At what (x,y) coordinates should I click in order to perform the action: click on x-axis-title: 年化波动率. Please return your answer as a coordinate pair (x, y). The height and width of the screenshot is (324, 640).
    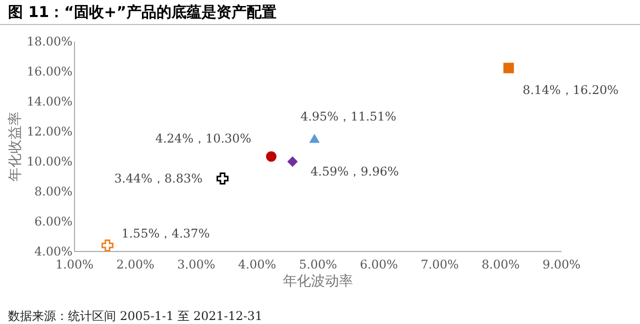
    Looking at the image, I should click on (318, 282).